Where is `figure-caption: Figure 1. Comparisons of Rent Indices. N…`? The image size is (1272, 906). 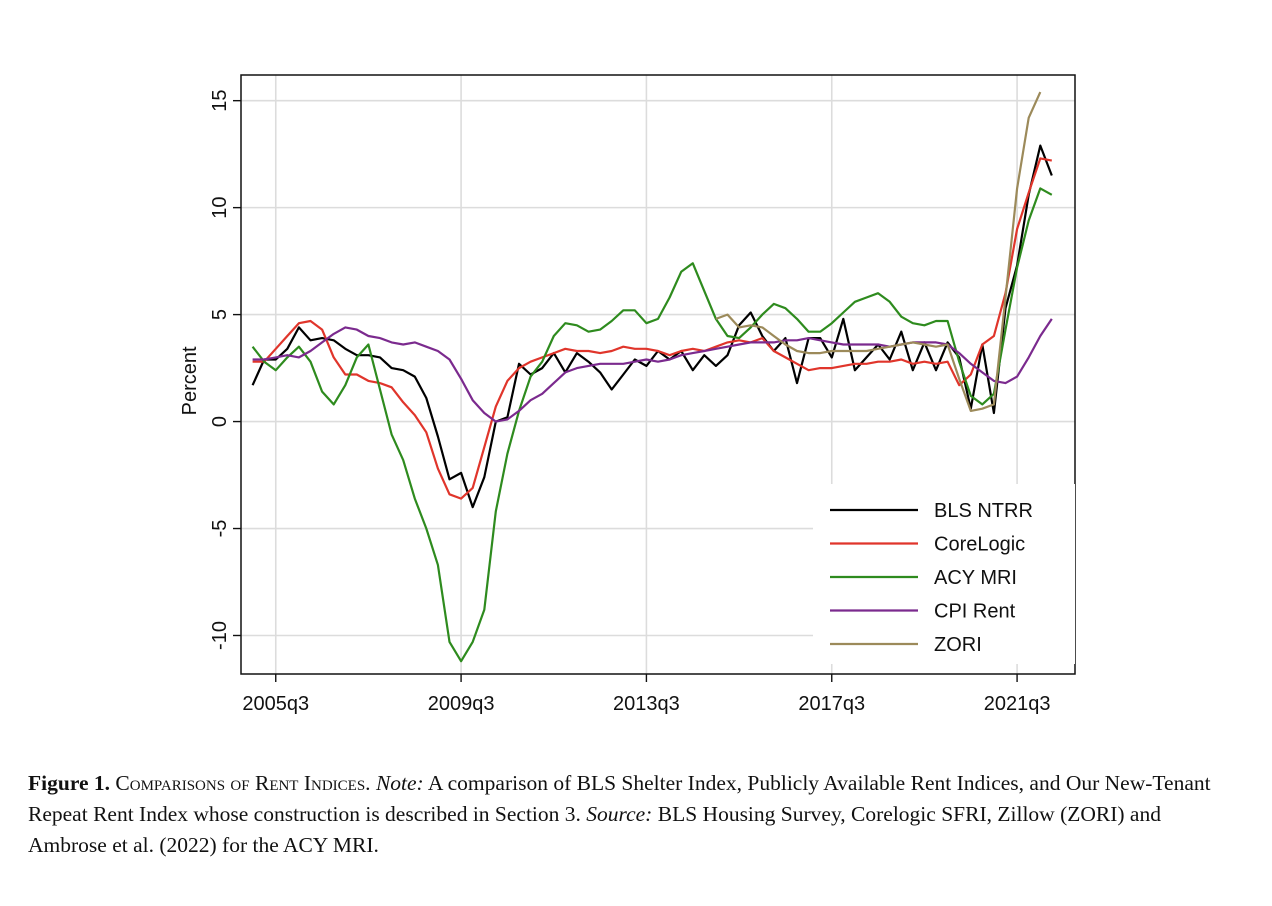 figure-caption: Figure 1. Comparisons of Rent Indices. N… is located at coordinates (628, 814).